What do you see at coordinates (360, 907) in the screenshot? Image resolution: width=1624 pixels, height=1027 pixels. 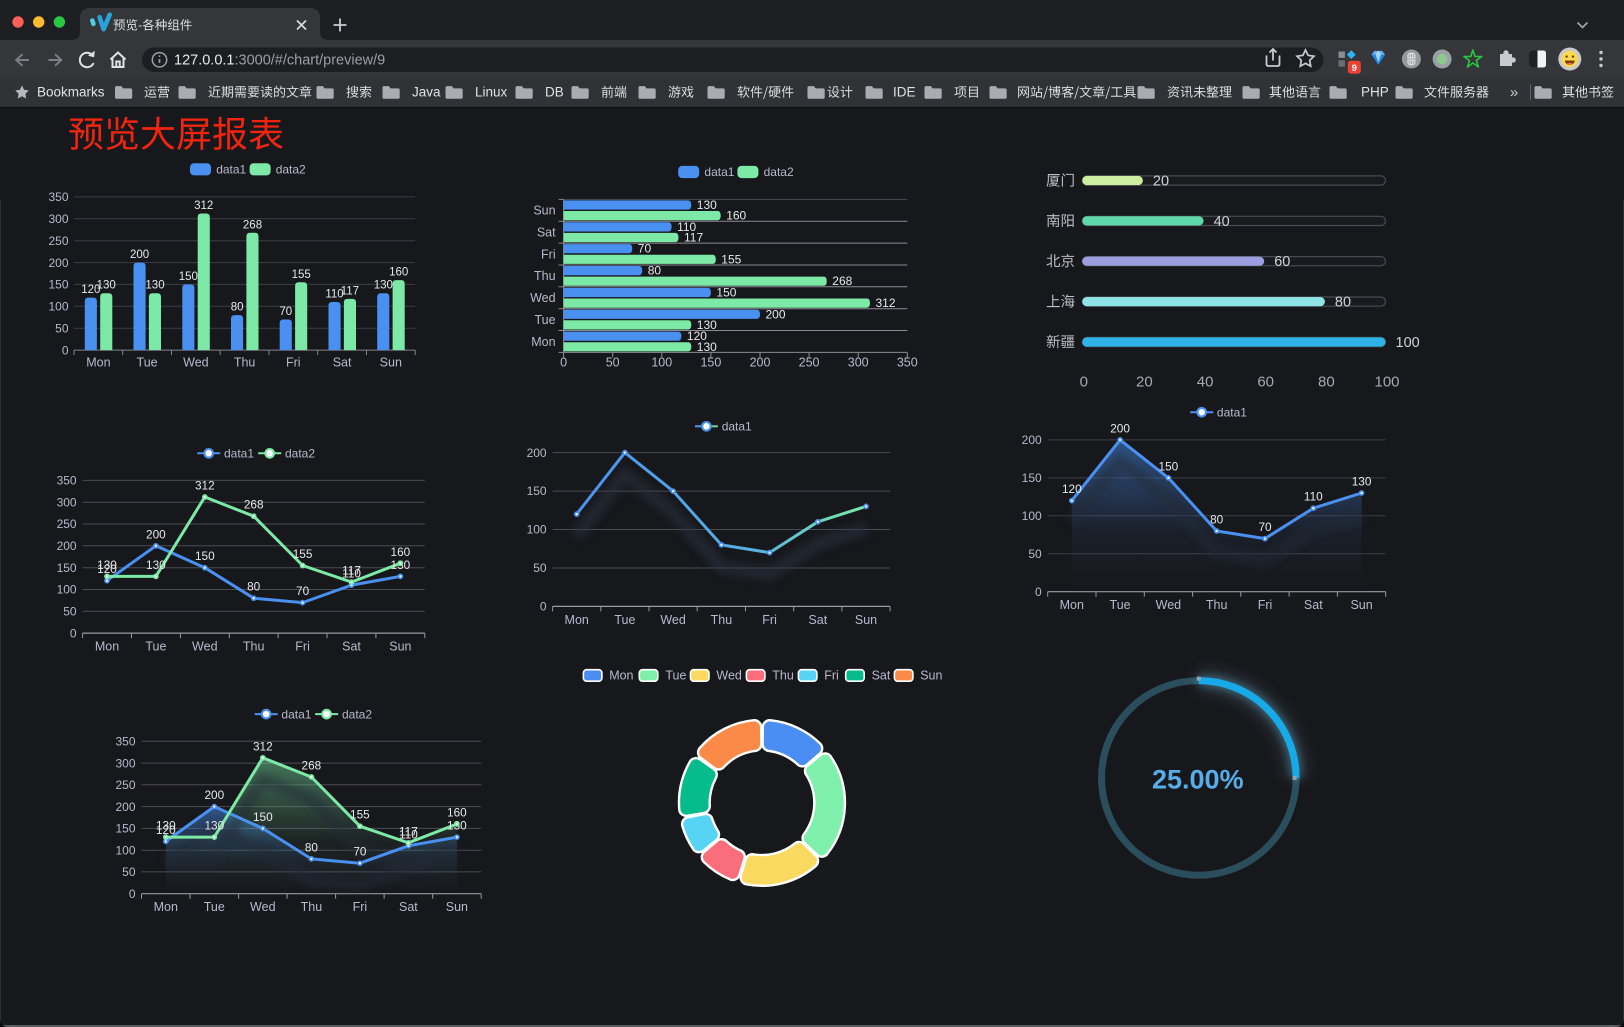 I see `svg-text: Fri` at bounding box center [360, 907].